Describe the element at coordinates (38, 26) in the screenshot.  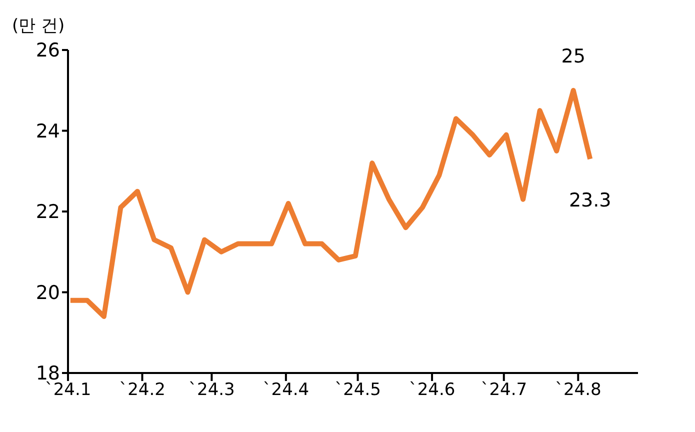
I see `y-axis-title: (만 건)` at that location.